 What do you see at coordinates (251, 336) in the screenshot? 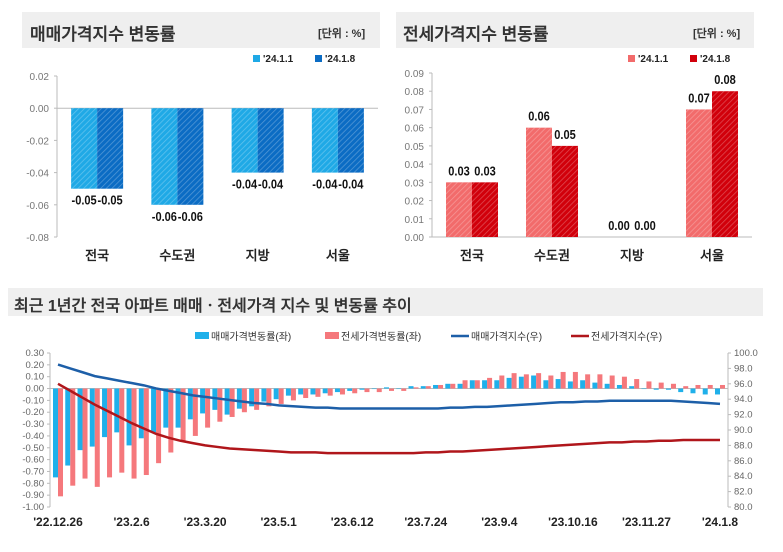
I see `legend-label: 매매가격변동률(좌)` at bounding box center [251, 336].